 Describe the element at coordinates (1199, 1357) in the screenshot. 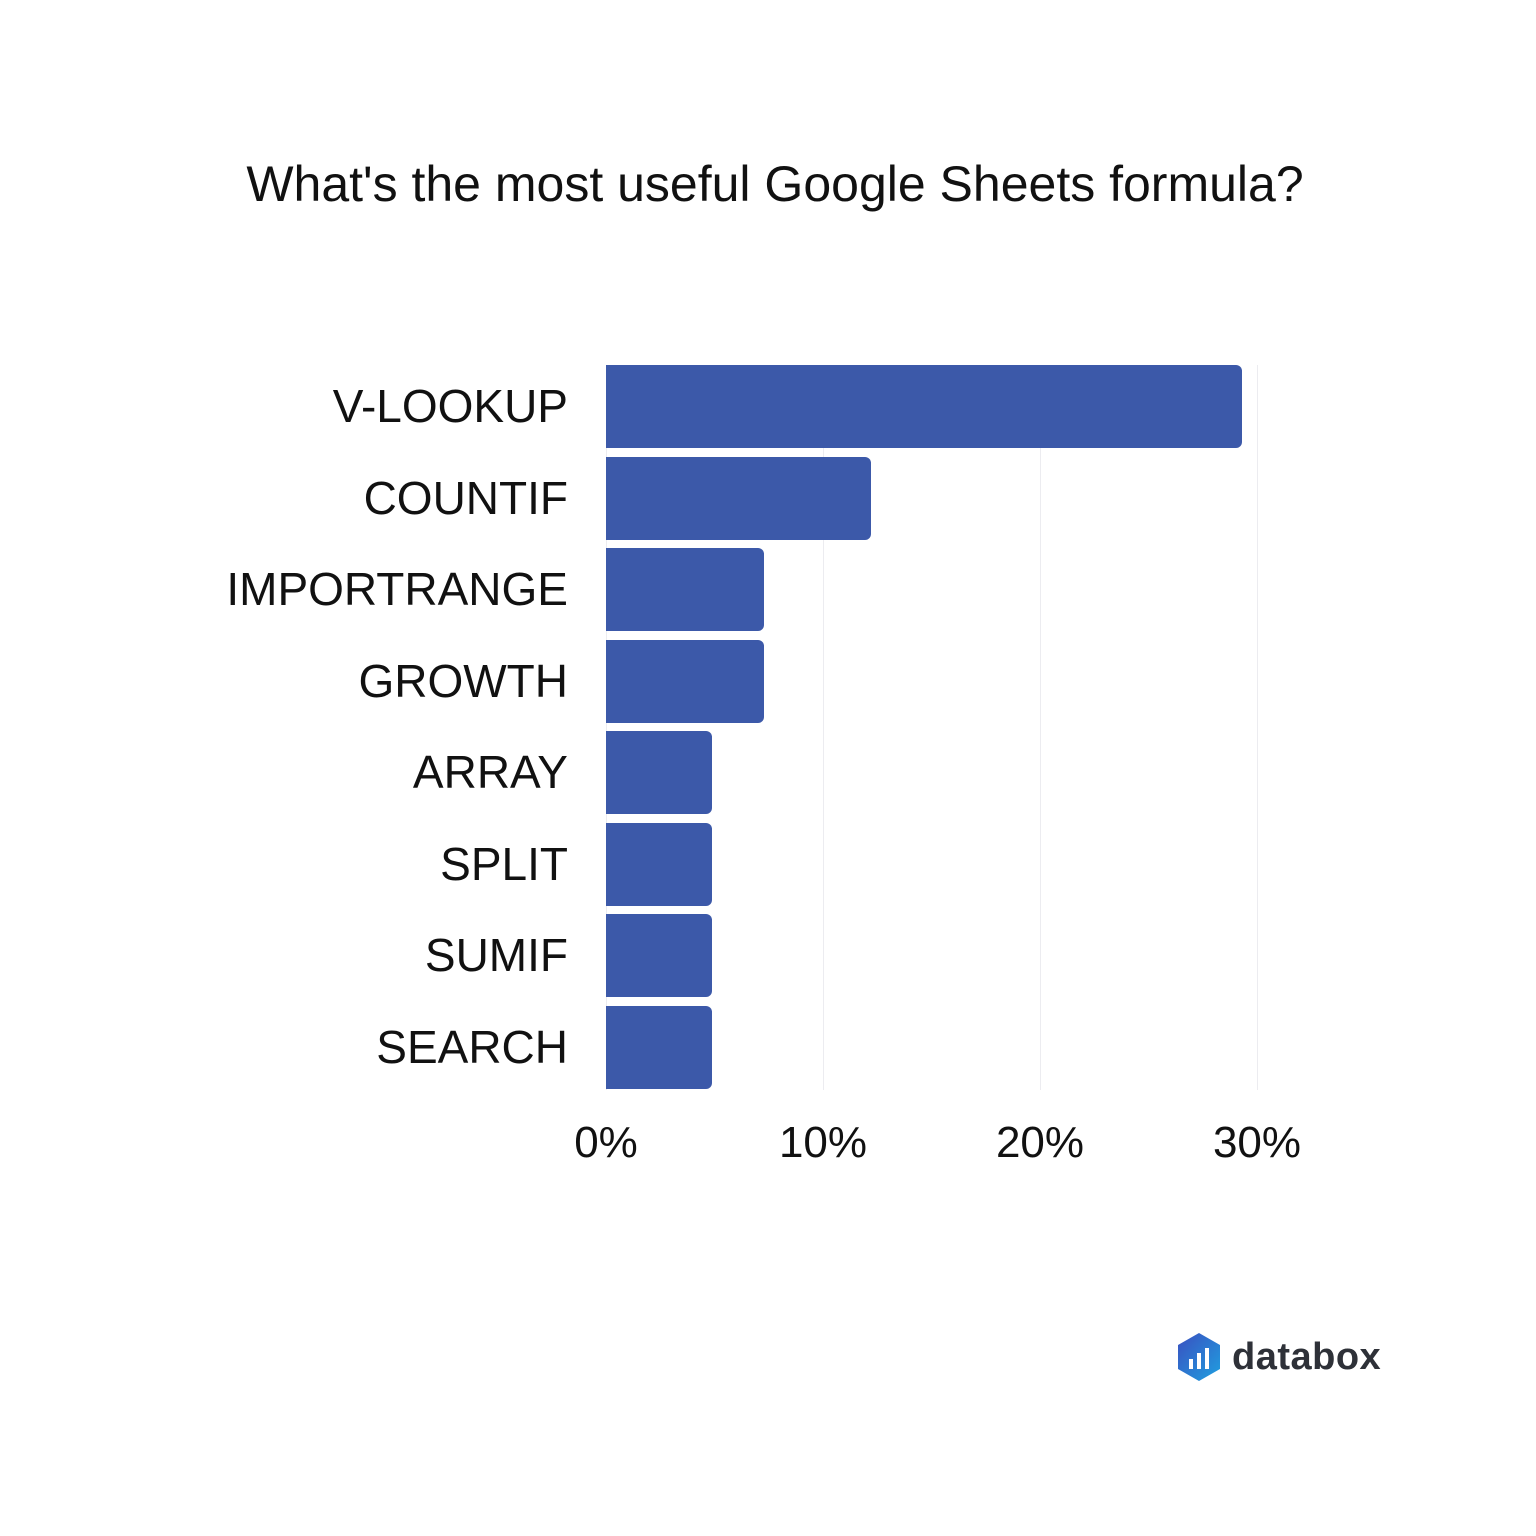

I see `databox-hexagon-icon` at that location.